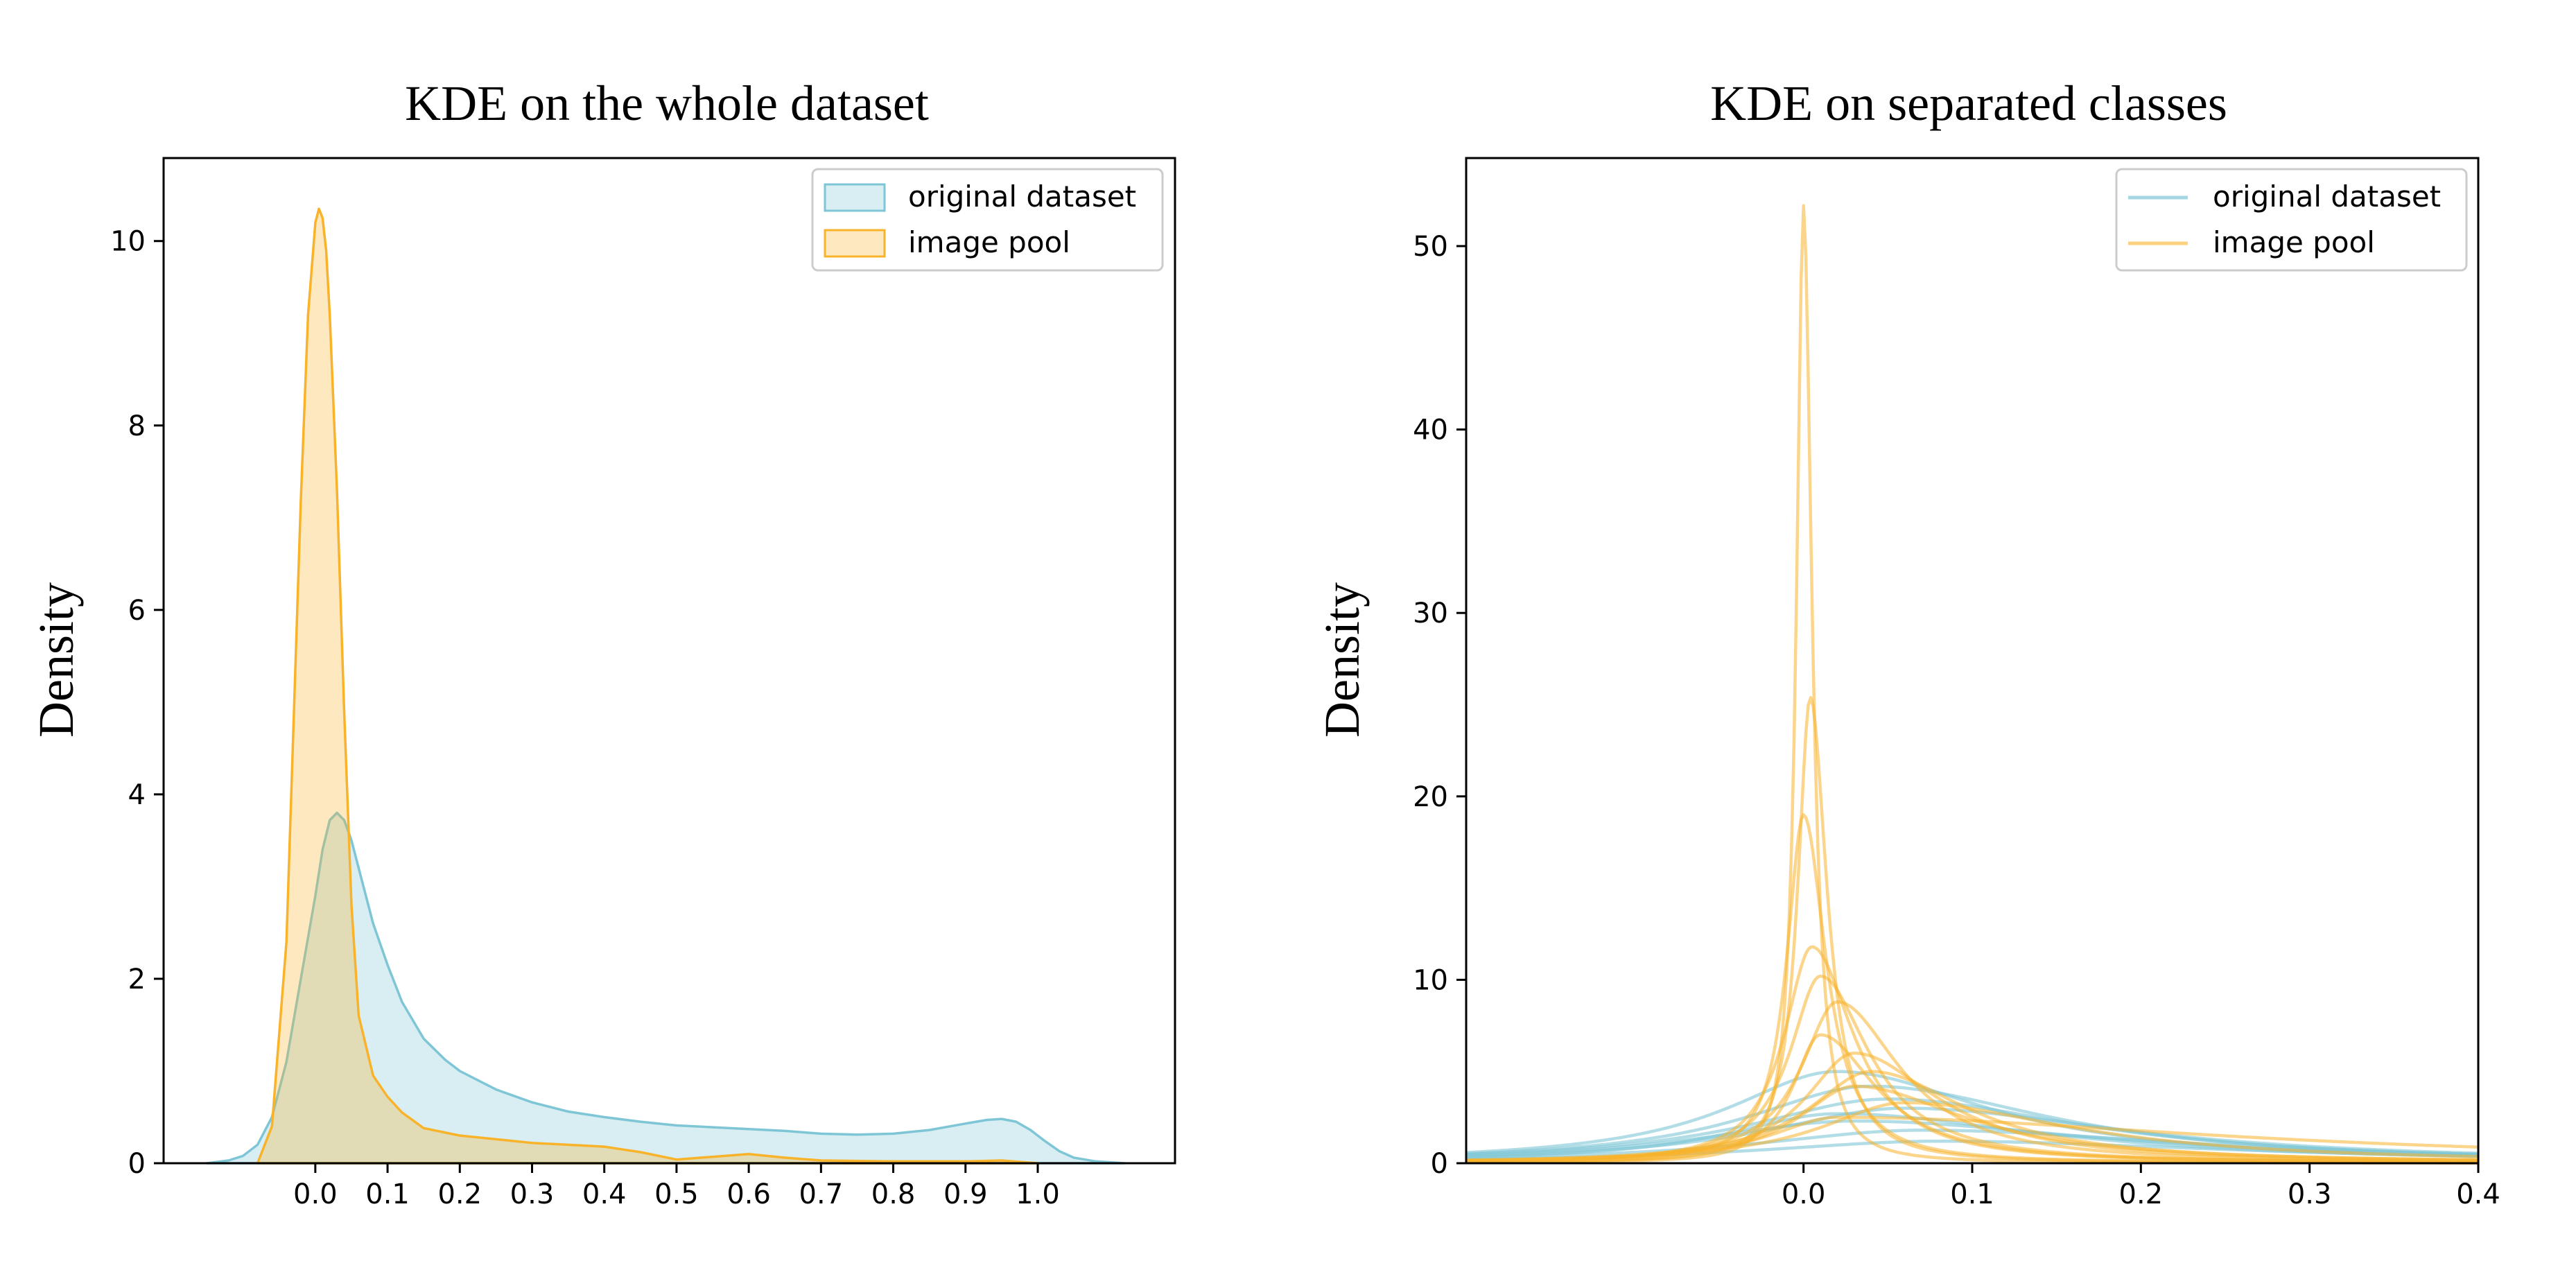 Image resolution: width=2576 pixels, height=1288 pixels. I want to click on x-tick-label: 0.5, so click(676, 1194).